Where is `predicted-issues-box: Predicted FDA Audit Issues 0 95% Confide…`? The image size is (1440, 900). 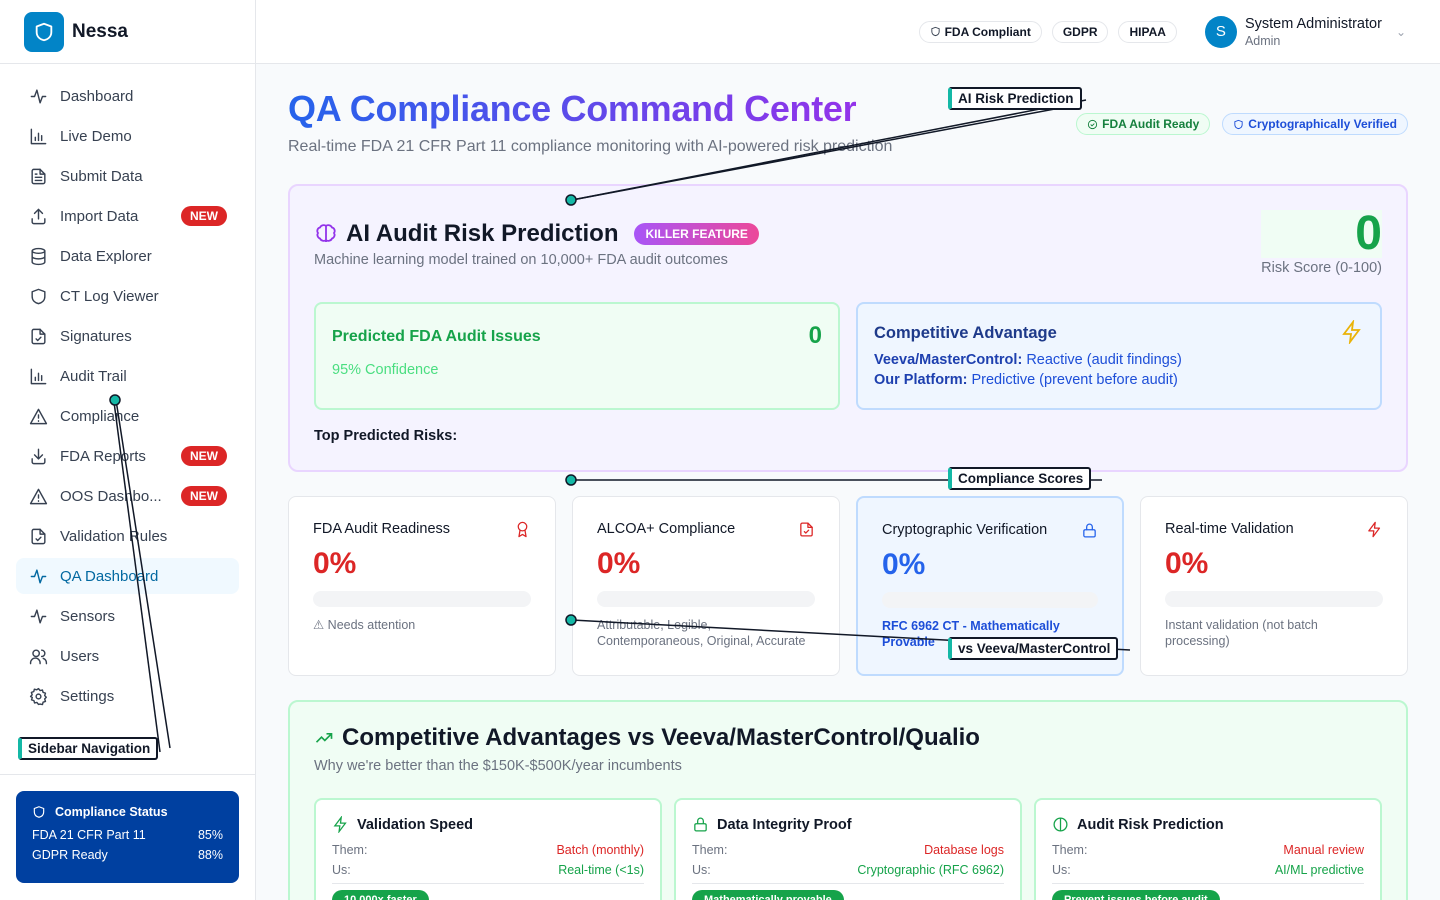
predicted-issues-box: Predicted FDA Audit Issues 0 95% Confide… is located at coordinates (577, 356).